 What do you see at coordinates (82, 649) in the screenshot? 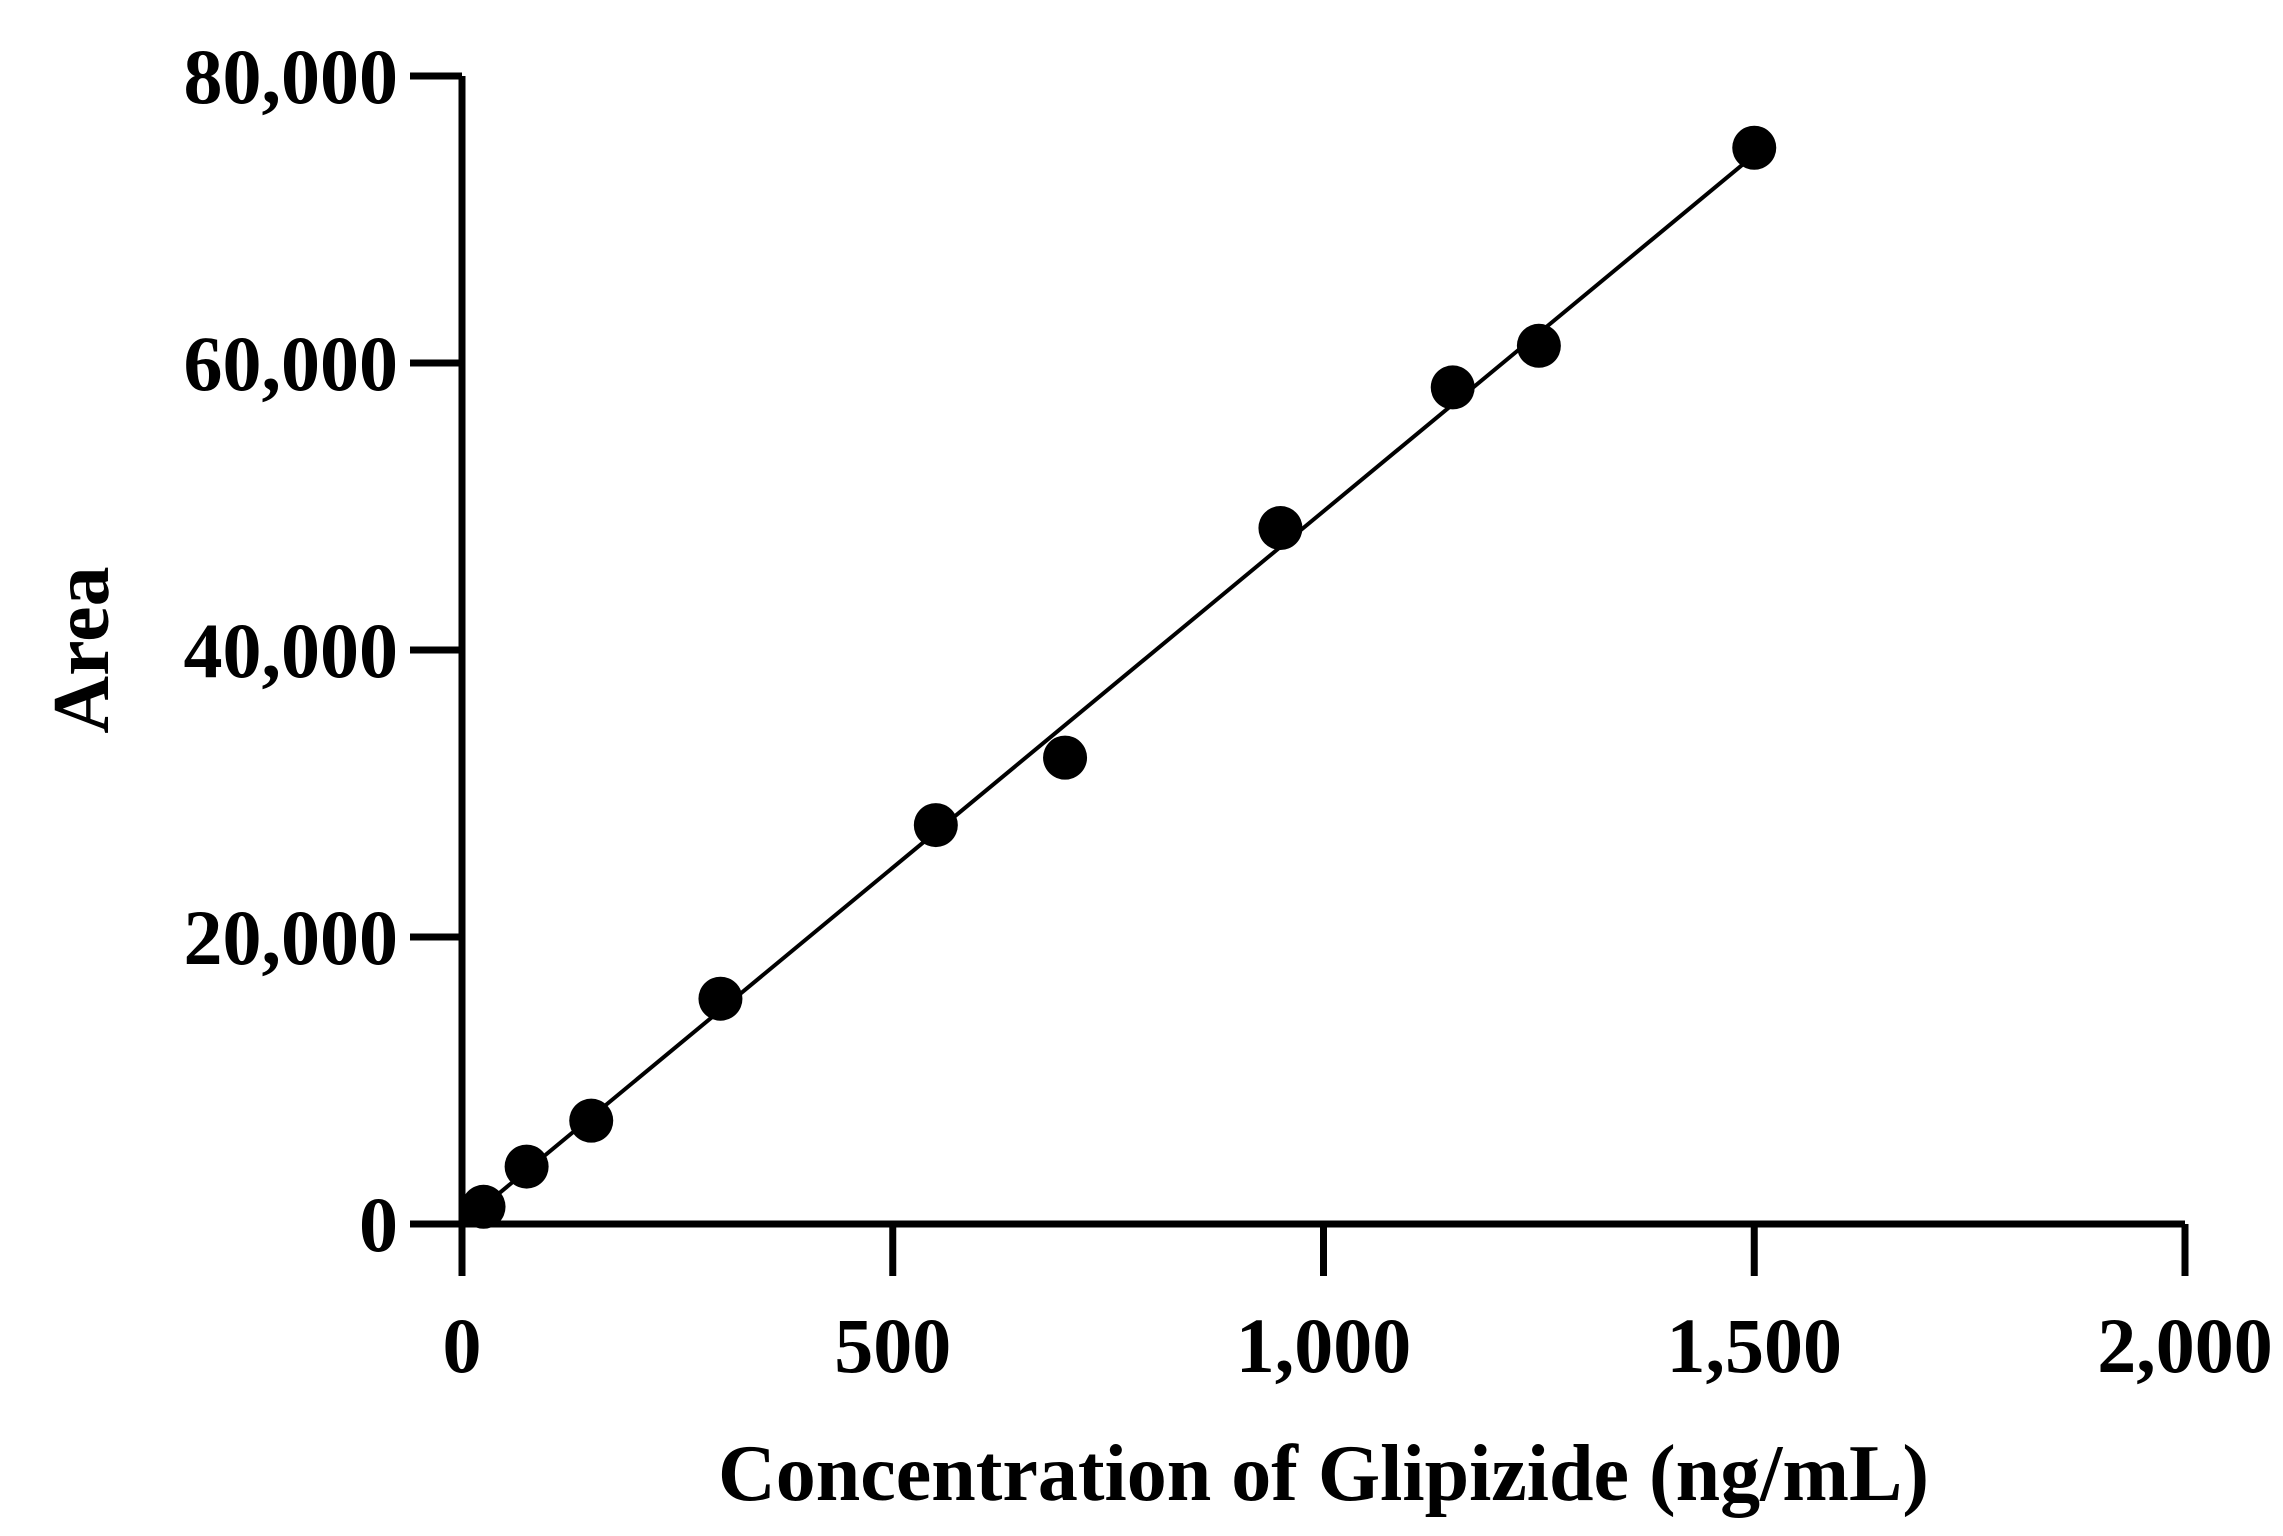
I see `y-axis-title: Area` at bounding box center [82, 649].